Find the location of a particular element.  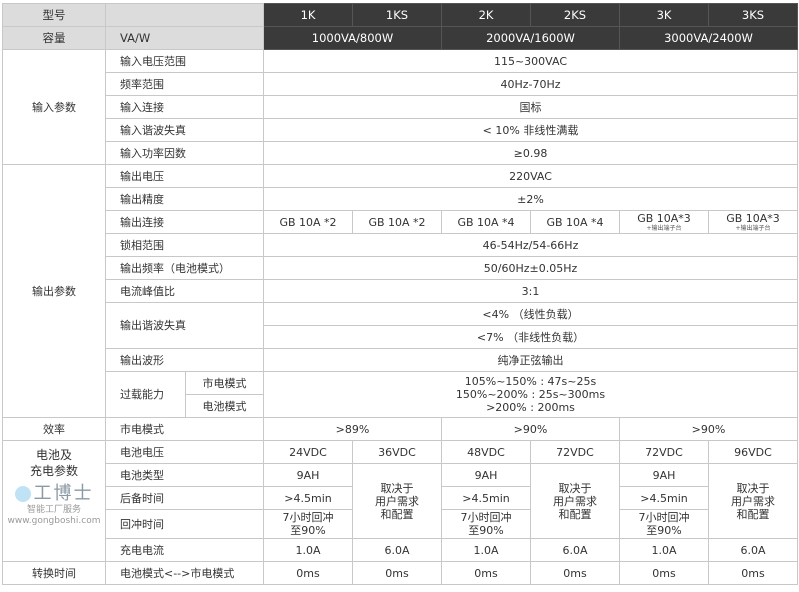

overload-mode: 市电模式 is located at coordinates (224, 383).